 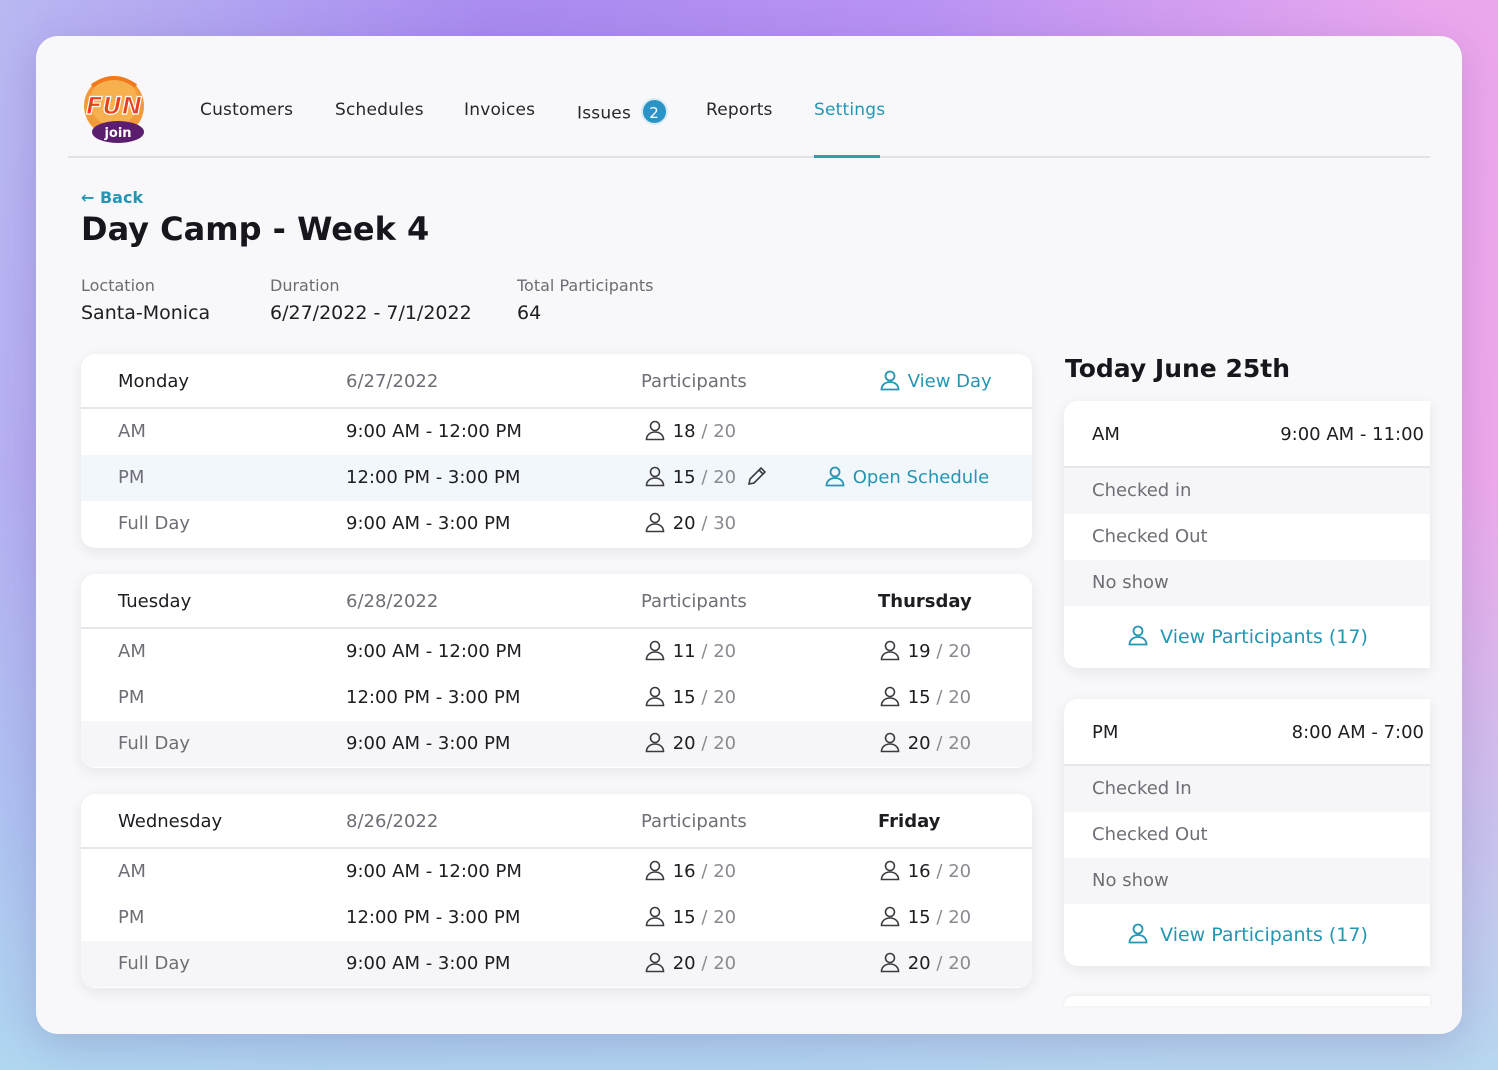 What do you see at coordinates (379, 110) in the screenshot?
I see `nav-schedules: Schedules` at bounding box center [379, 110].